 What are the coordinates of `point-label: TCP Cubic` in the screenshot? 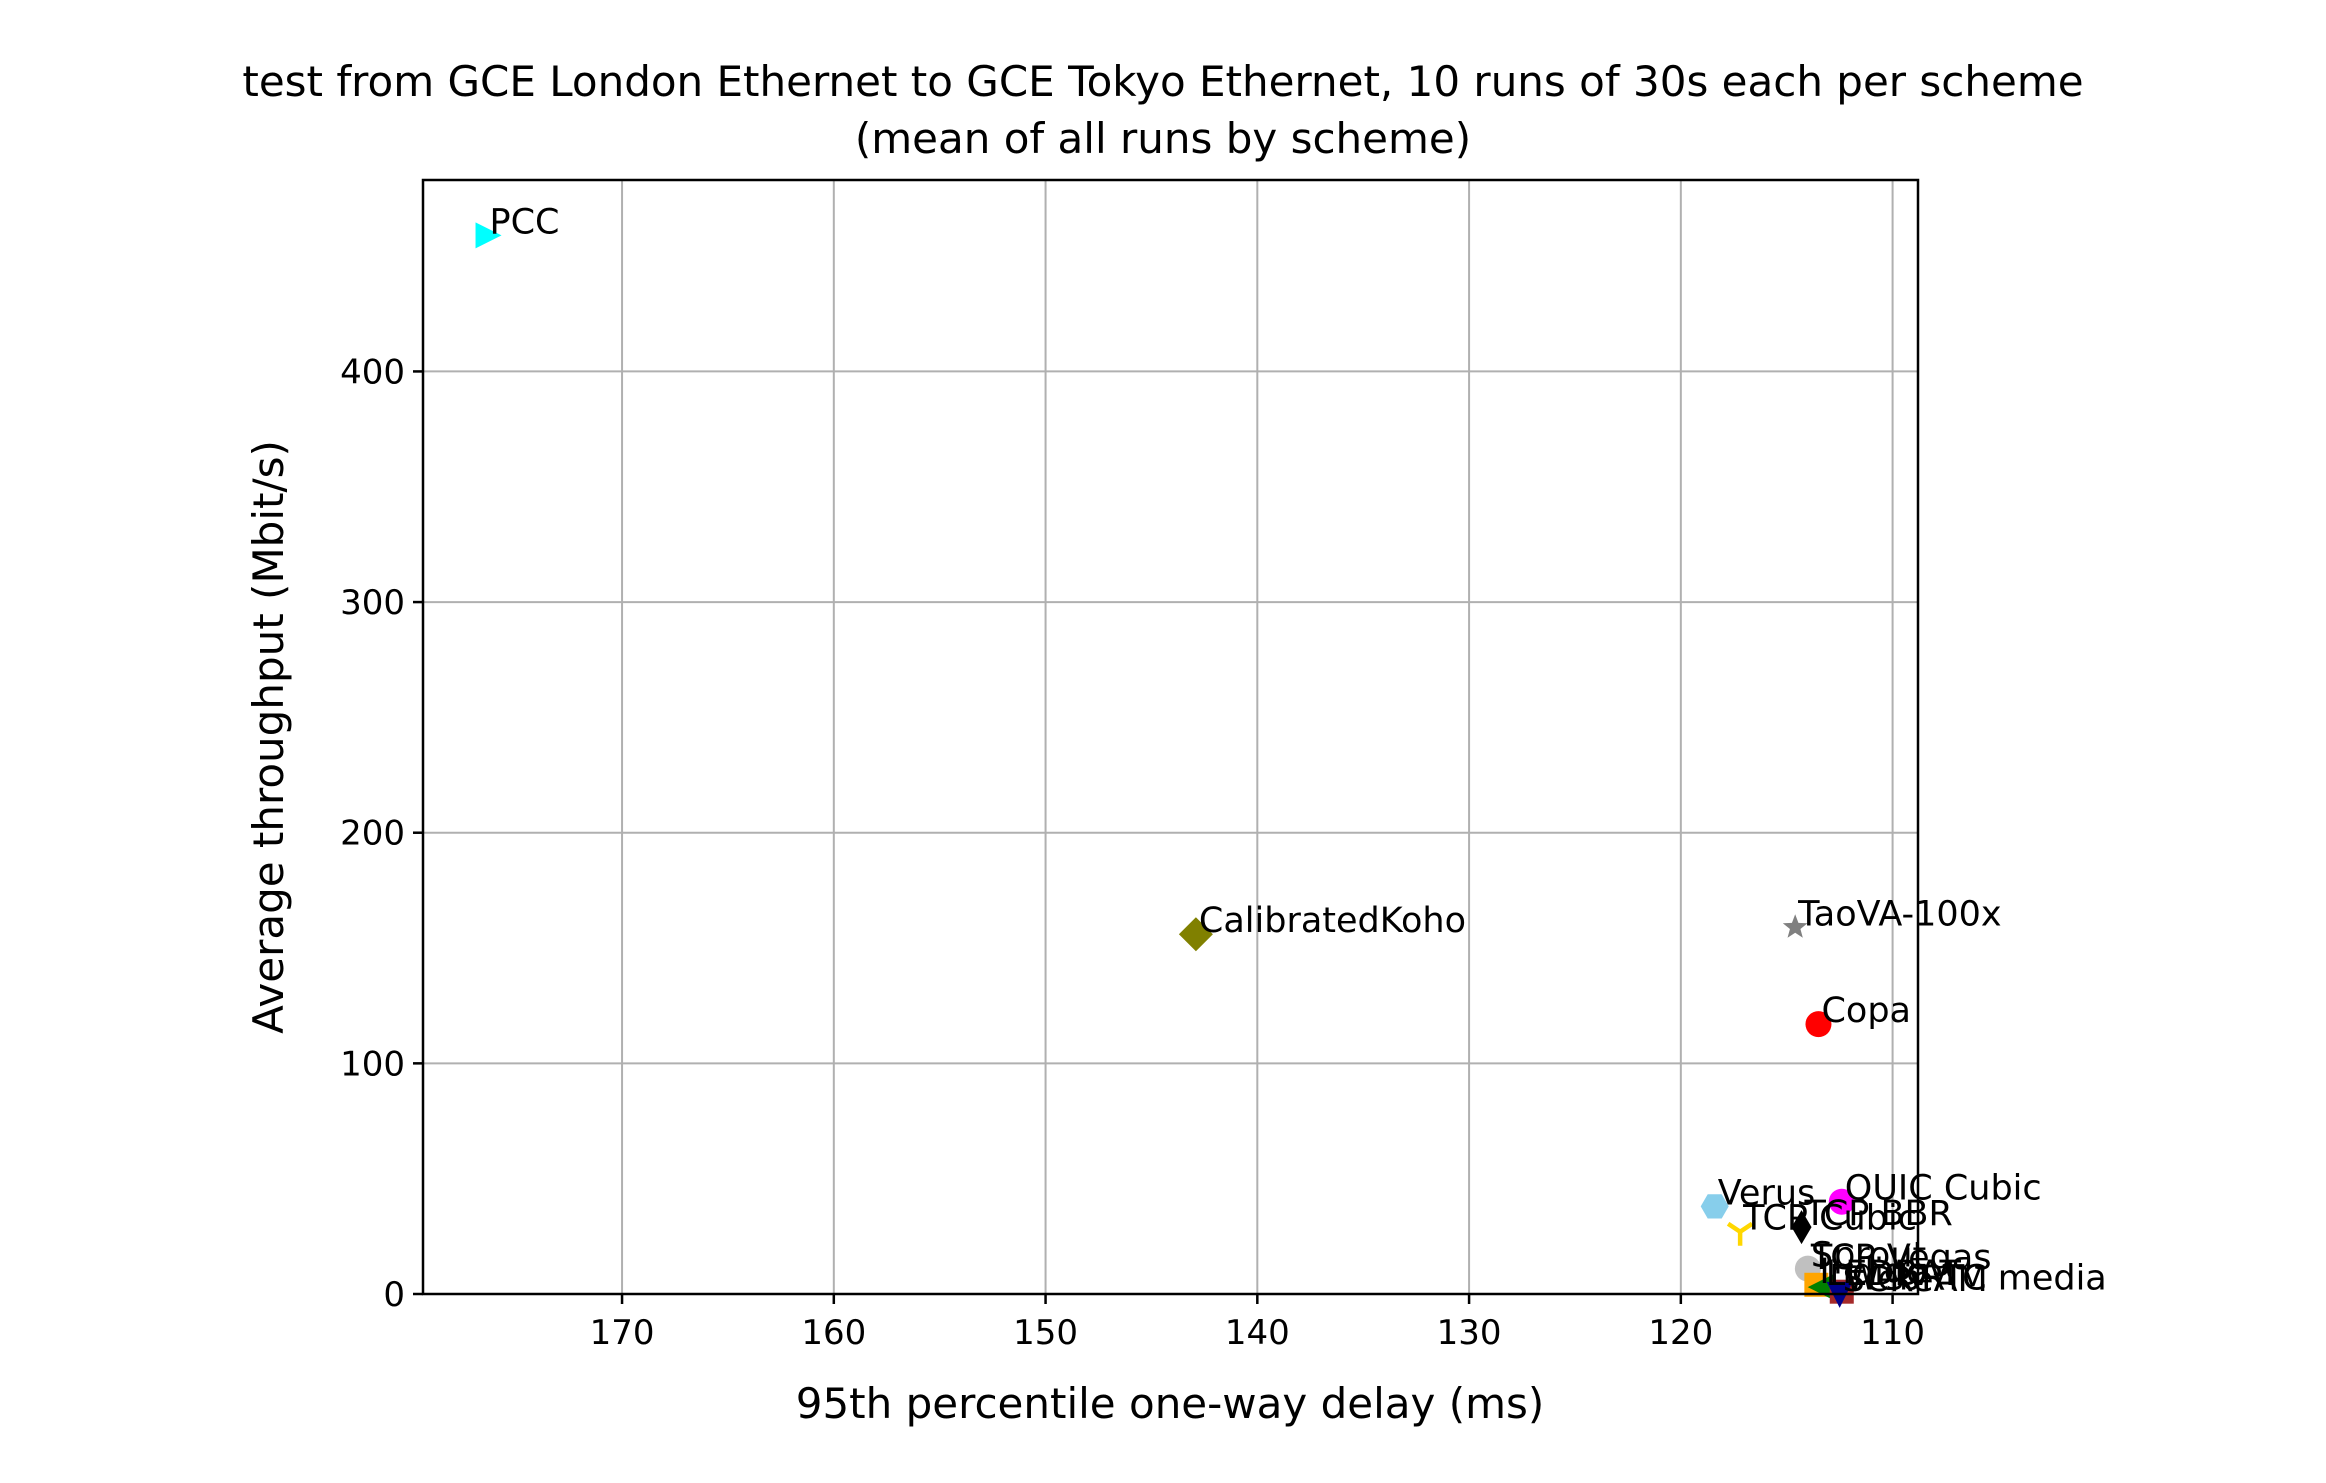 It's located at (1829, 1219).